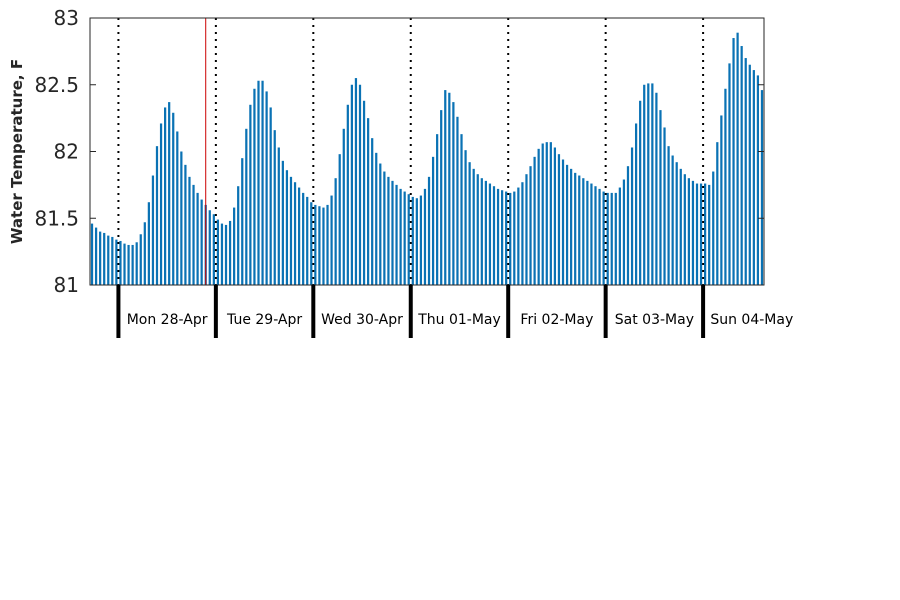 Image resolution: width=900 pixels, height=600 pixels. Describe the element at coordinates (167, 320) in the screenshot. I see `day-label: Mon 28-Apr` at that location.